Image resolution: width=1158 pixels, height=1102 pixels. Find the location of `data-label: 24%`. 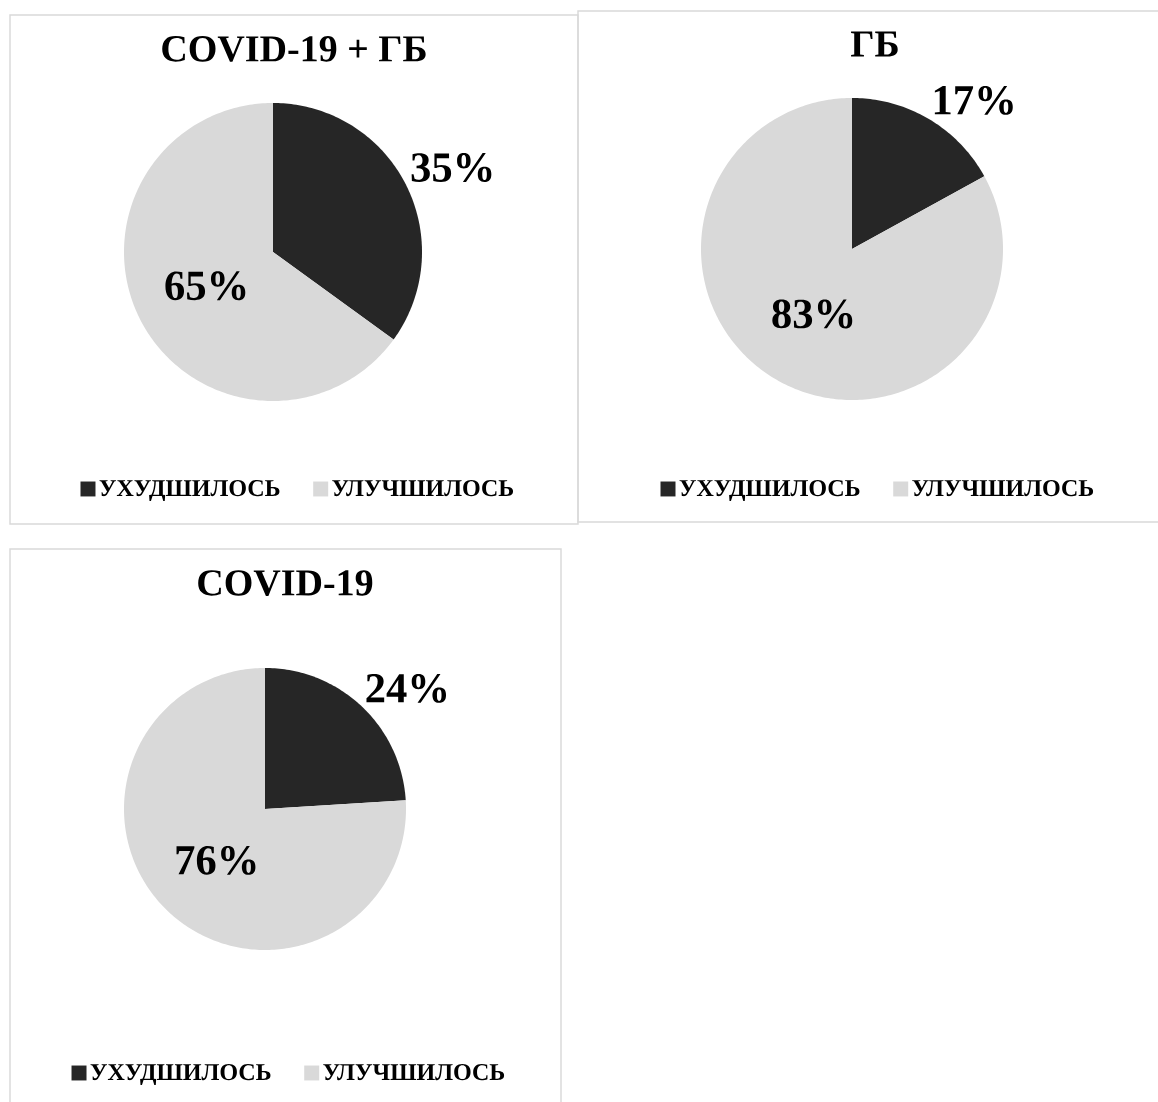

data-label: 24% is located at coordinates (406, 688).